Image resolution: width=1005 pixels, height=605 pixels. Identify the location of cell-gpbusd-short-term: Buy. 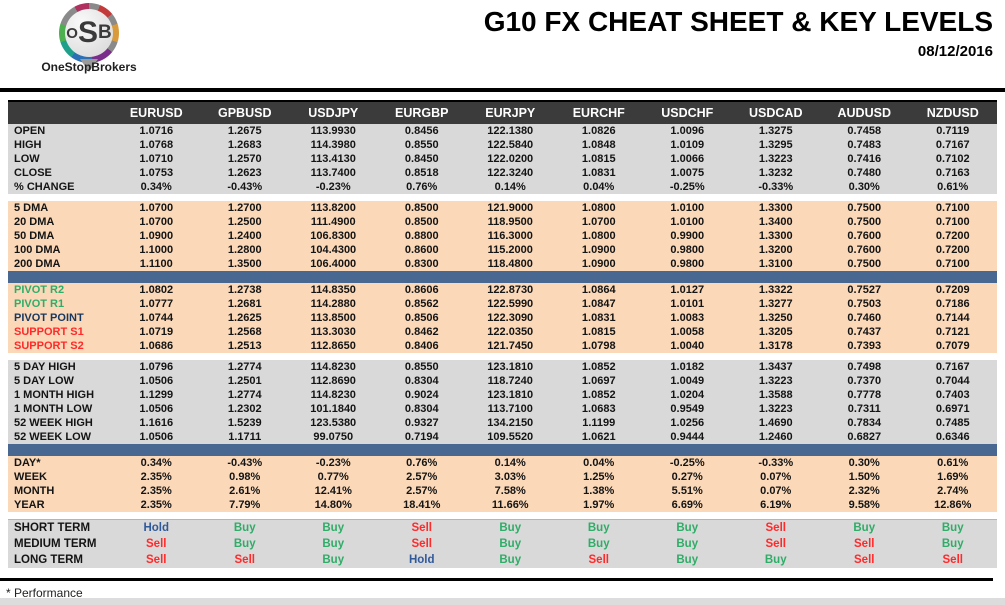
(244, 528).